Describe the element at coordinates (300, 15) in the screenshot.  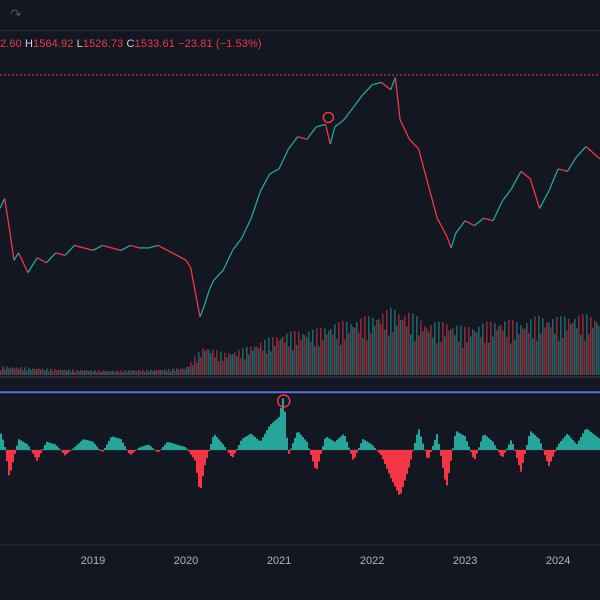
I see `chart-toolbar: ↷` at that location.